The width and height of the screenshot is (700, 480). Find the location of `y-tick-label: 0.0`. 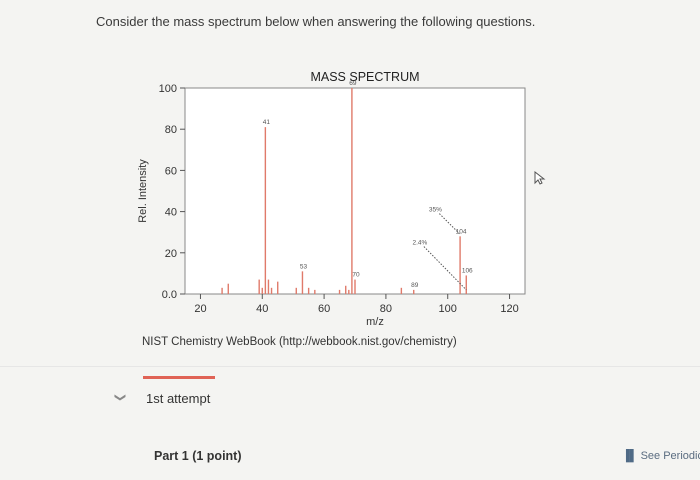

y-tick-label: 0.0 is located at coordinates (169, 295).